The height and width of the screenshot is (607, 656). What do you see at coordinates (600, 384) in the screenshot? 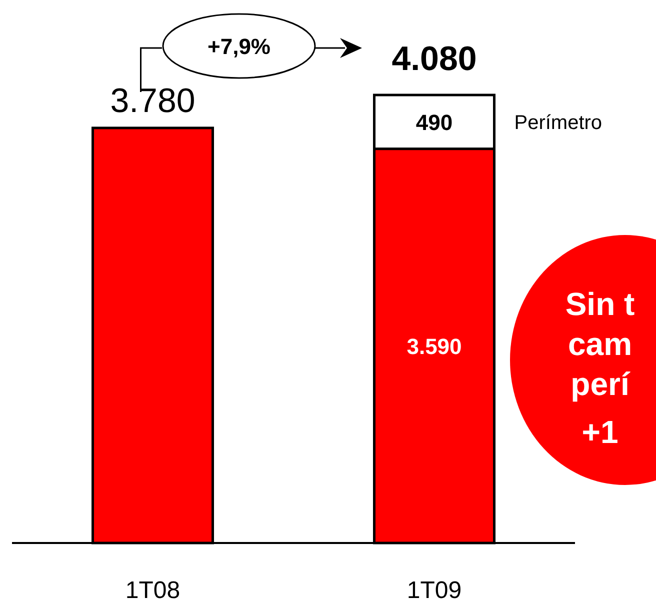
I see `annotation: perí` at bounding box center [600, 384].